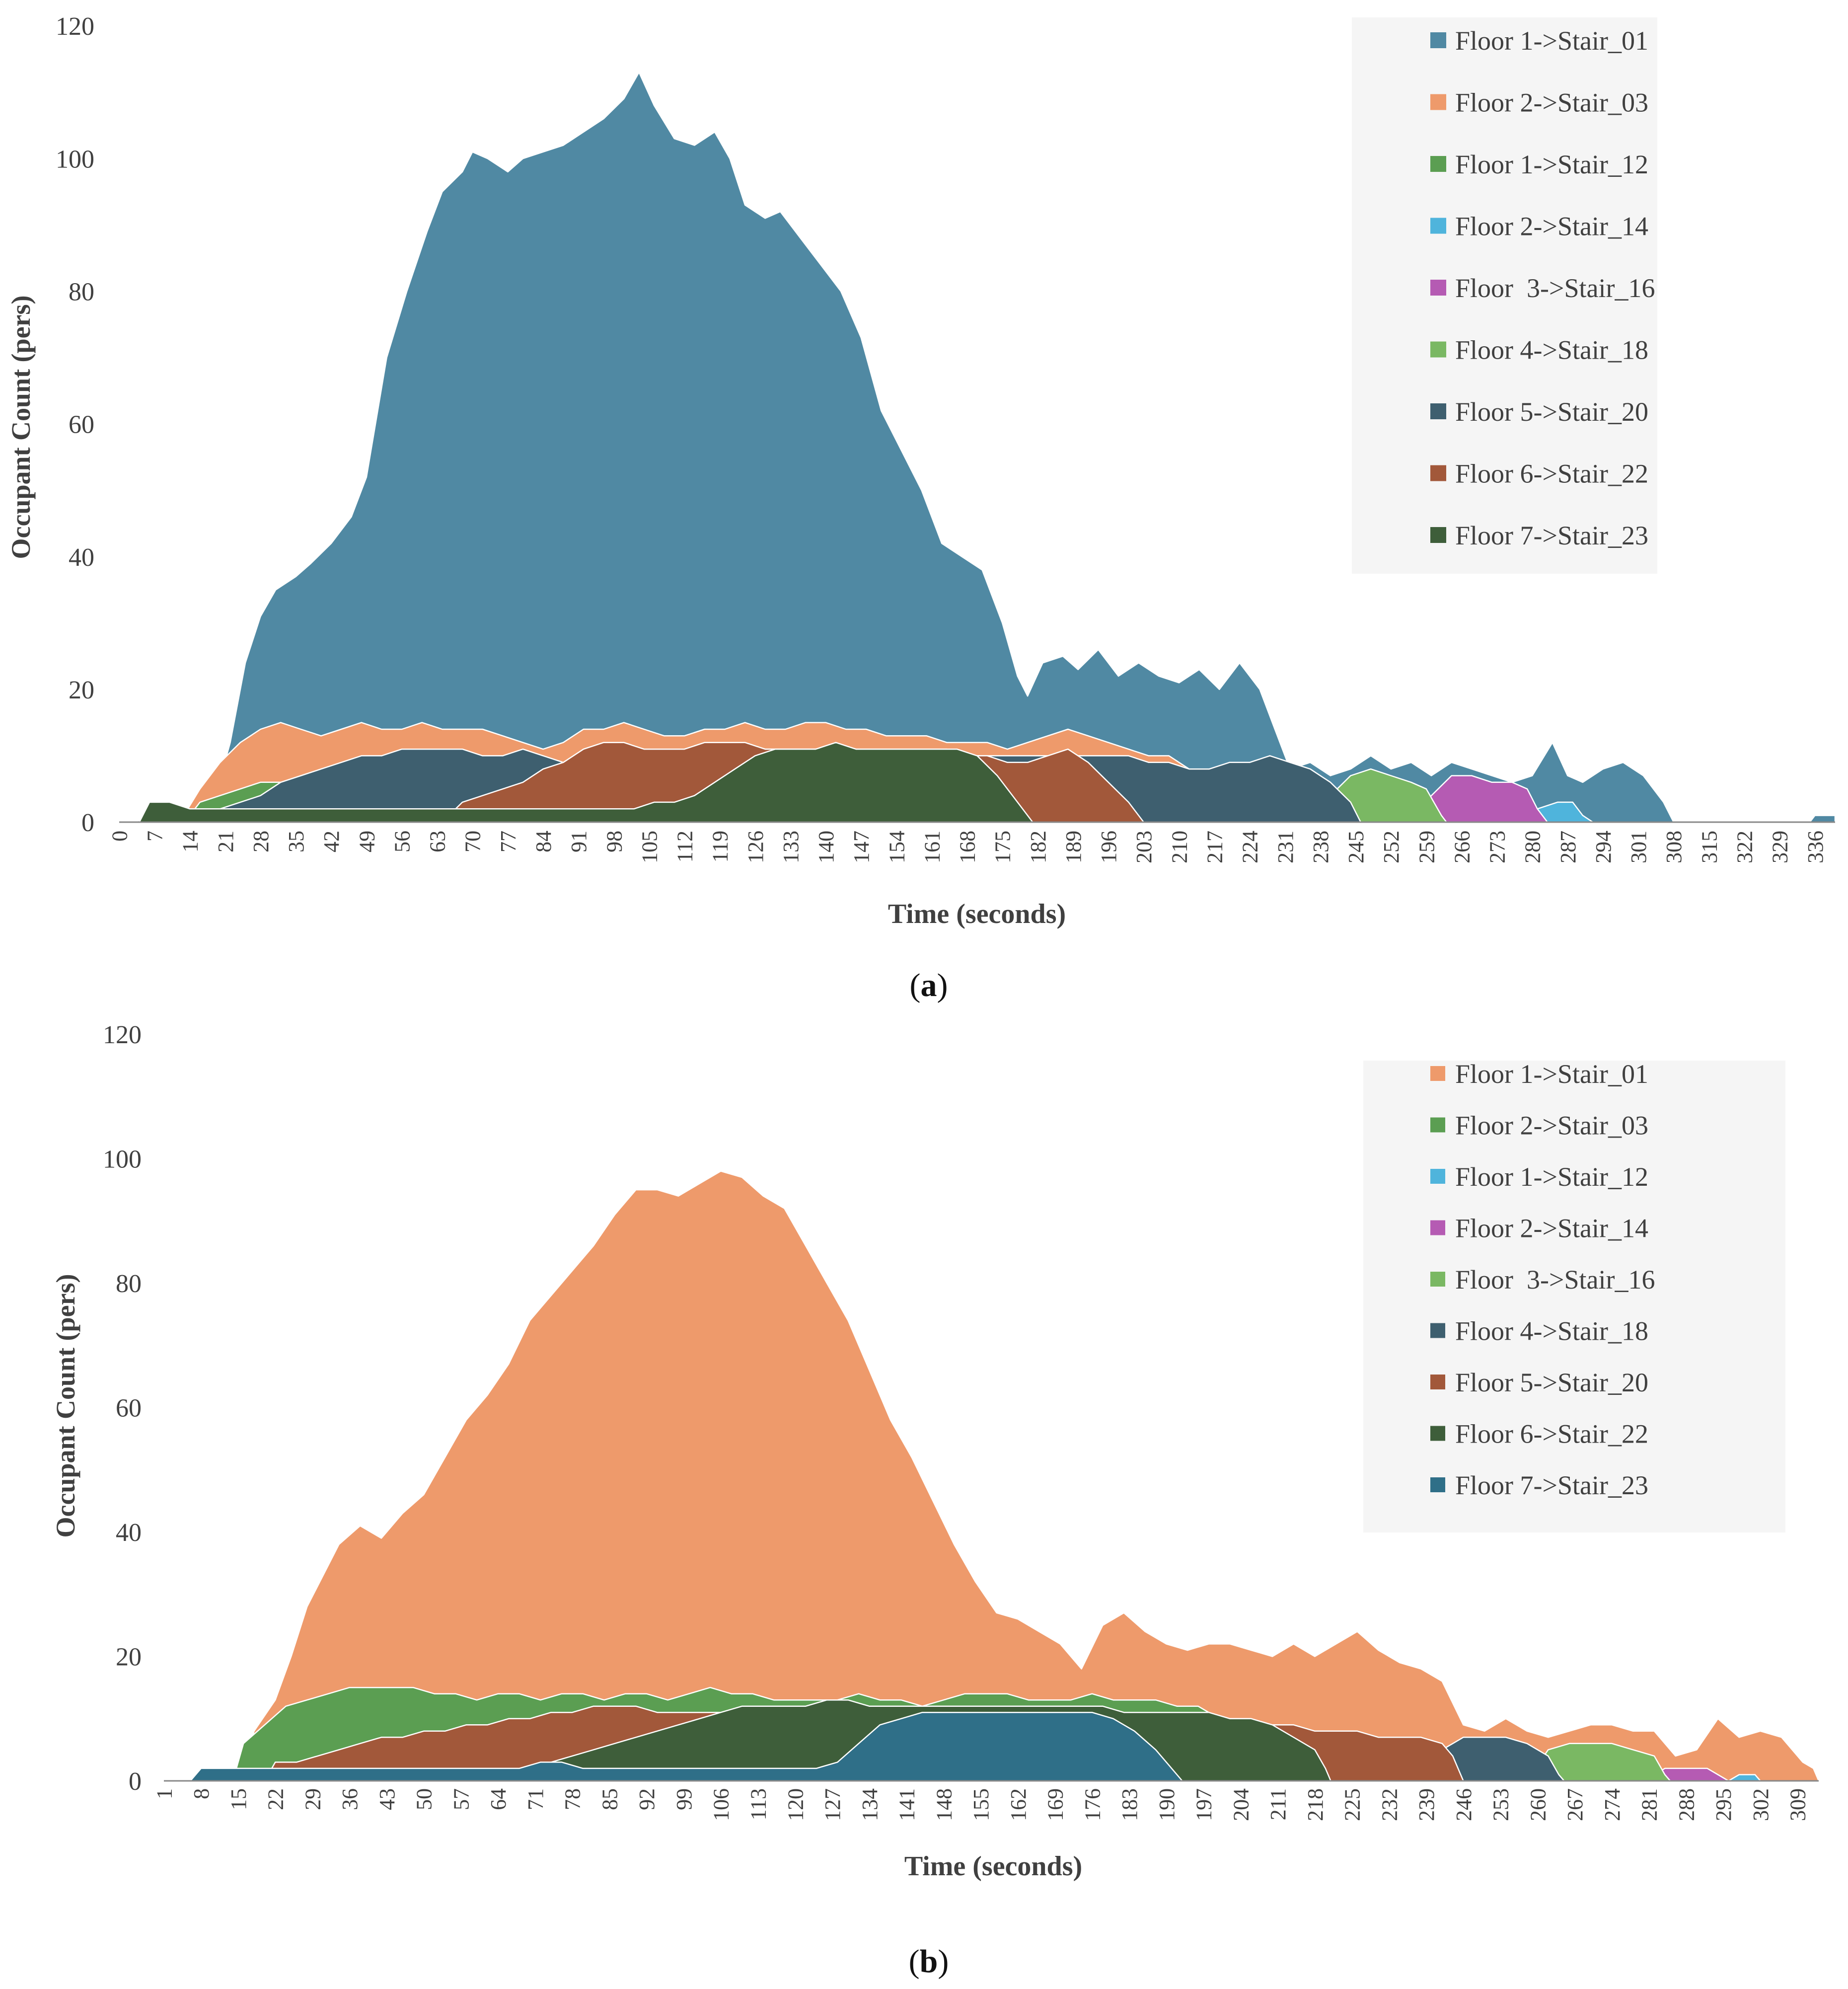 This screenshot has width=1848, height=1989. I want to click on chart-a-y-axis-title: Occupant Count (pers), so click(21, 427).